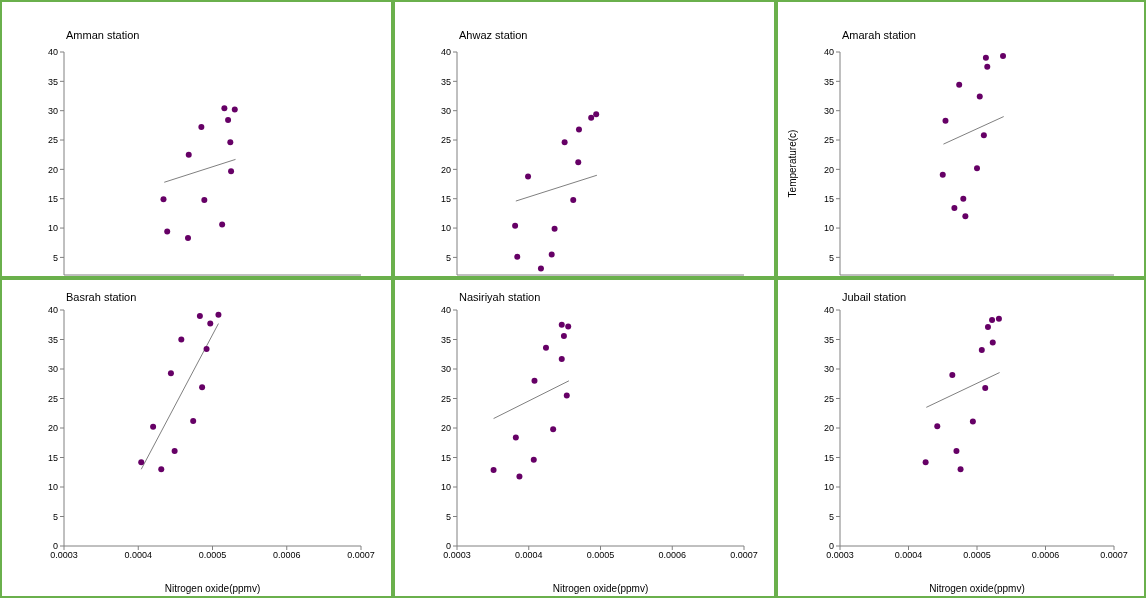 The image size is (1146, 598). I want to click on chart-title: Jubail station, so click(874, 297).